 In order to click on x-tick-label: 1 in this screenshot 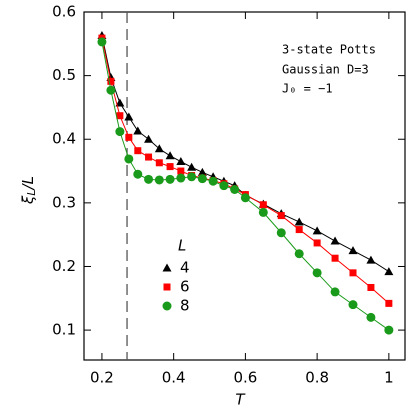, I will do `click(389, 378)`.